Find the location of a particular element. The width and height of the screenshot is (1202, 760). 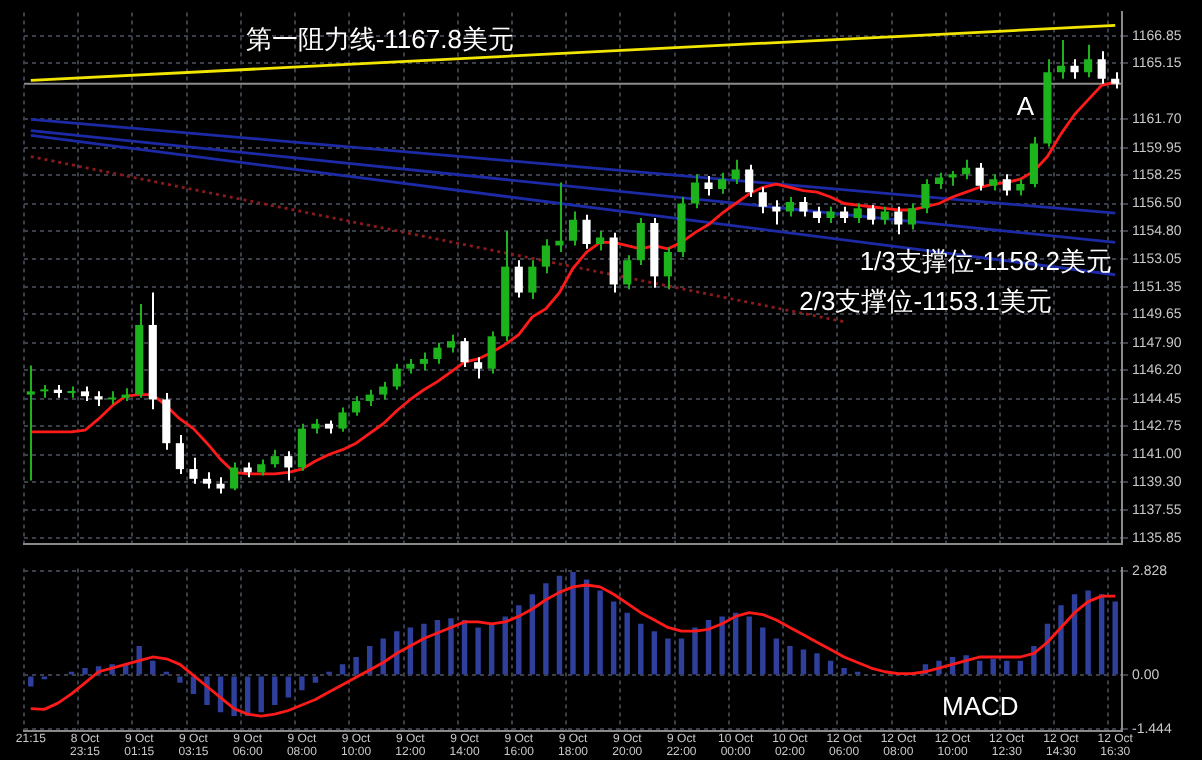

annotation: MACD is located at coordinates (980, 706).